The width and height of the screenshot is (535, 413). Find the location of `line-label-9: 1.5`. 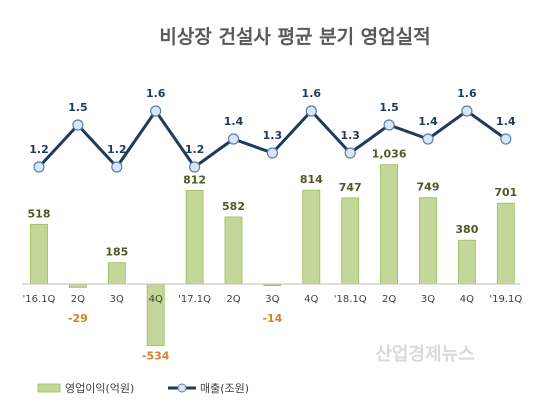

line-label-9: 1.5 is located at coordinates (389, 107).